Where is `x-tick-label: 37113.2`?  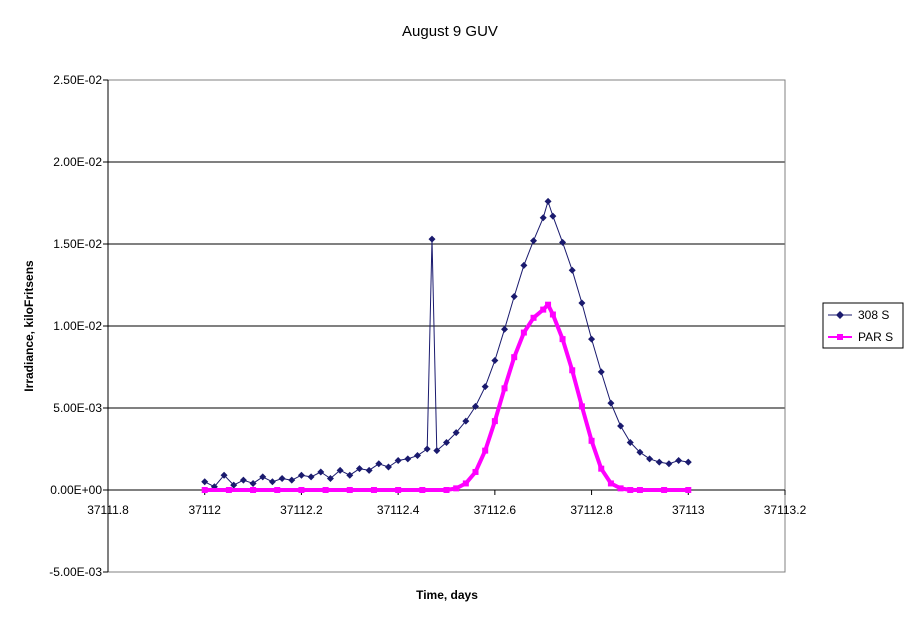 x-tick-label: 37113.2 is located at coordinates (785, 510).